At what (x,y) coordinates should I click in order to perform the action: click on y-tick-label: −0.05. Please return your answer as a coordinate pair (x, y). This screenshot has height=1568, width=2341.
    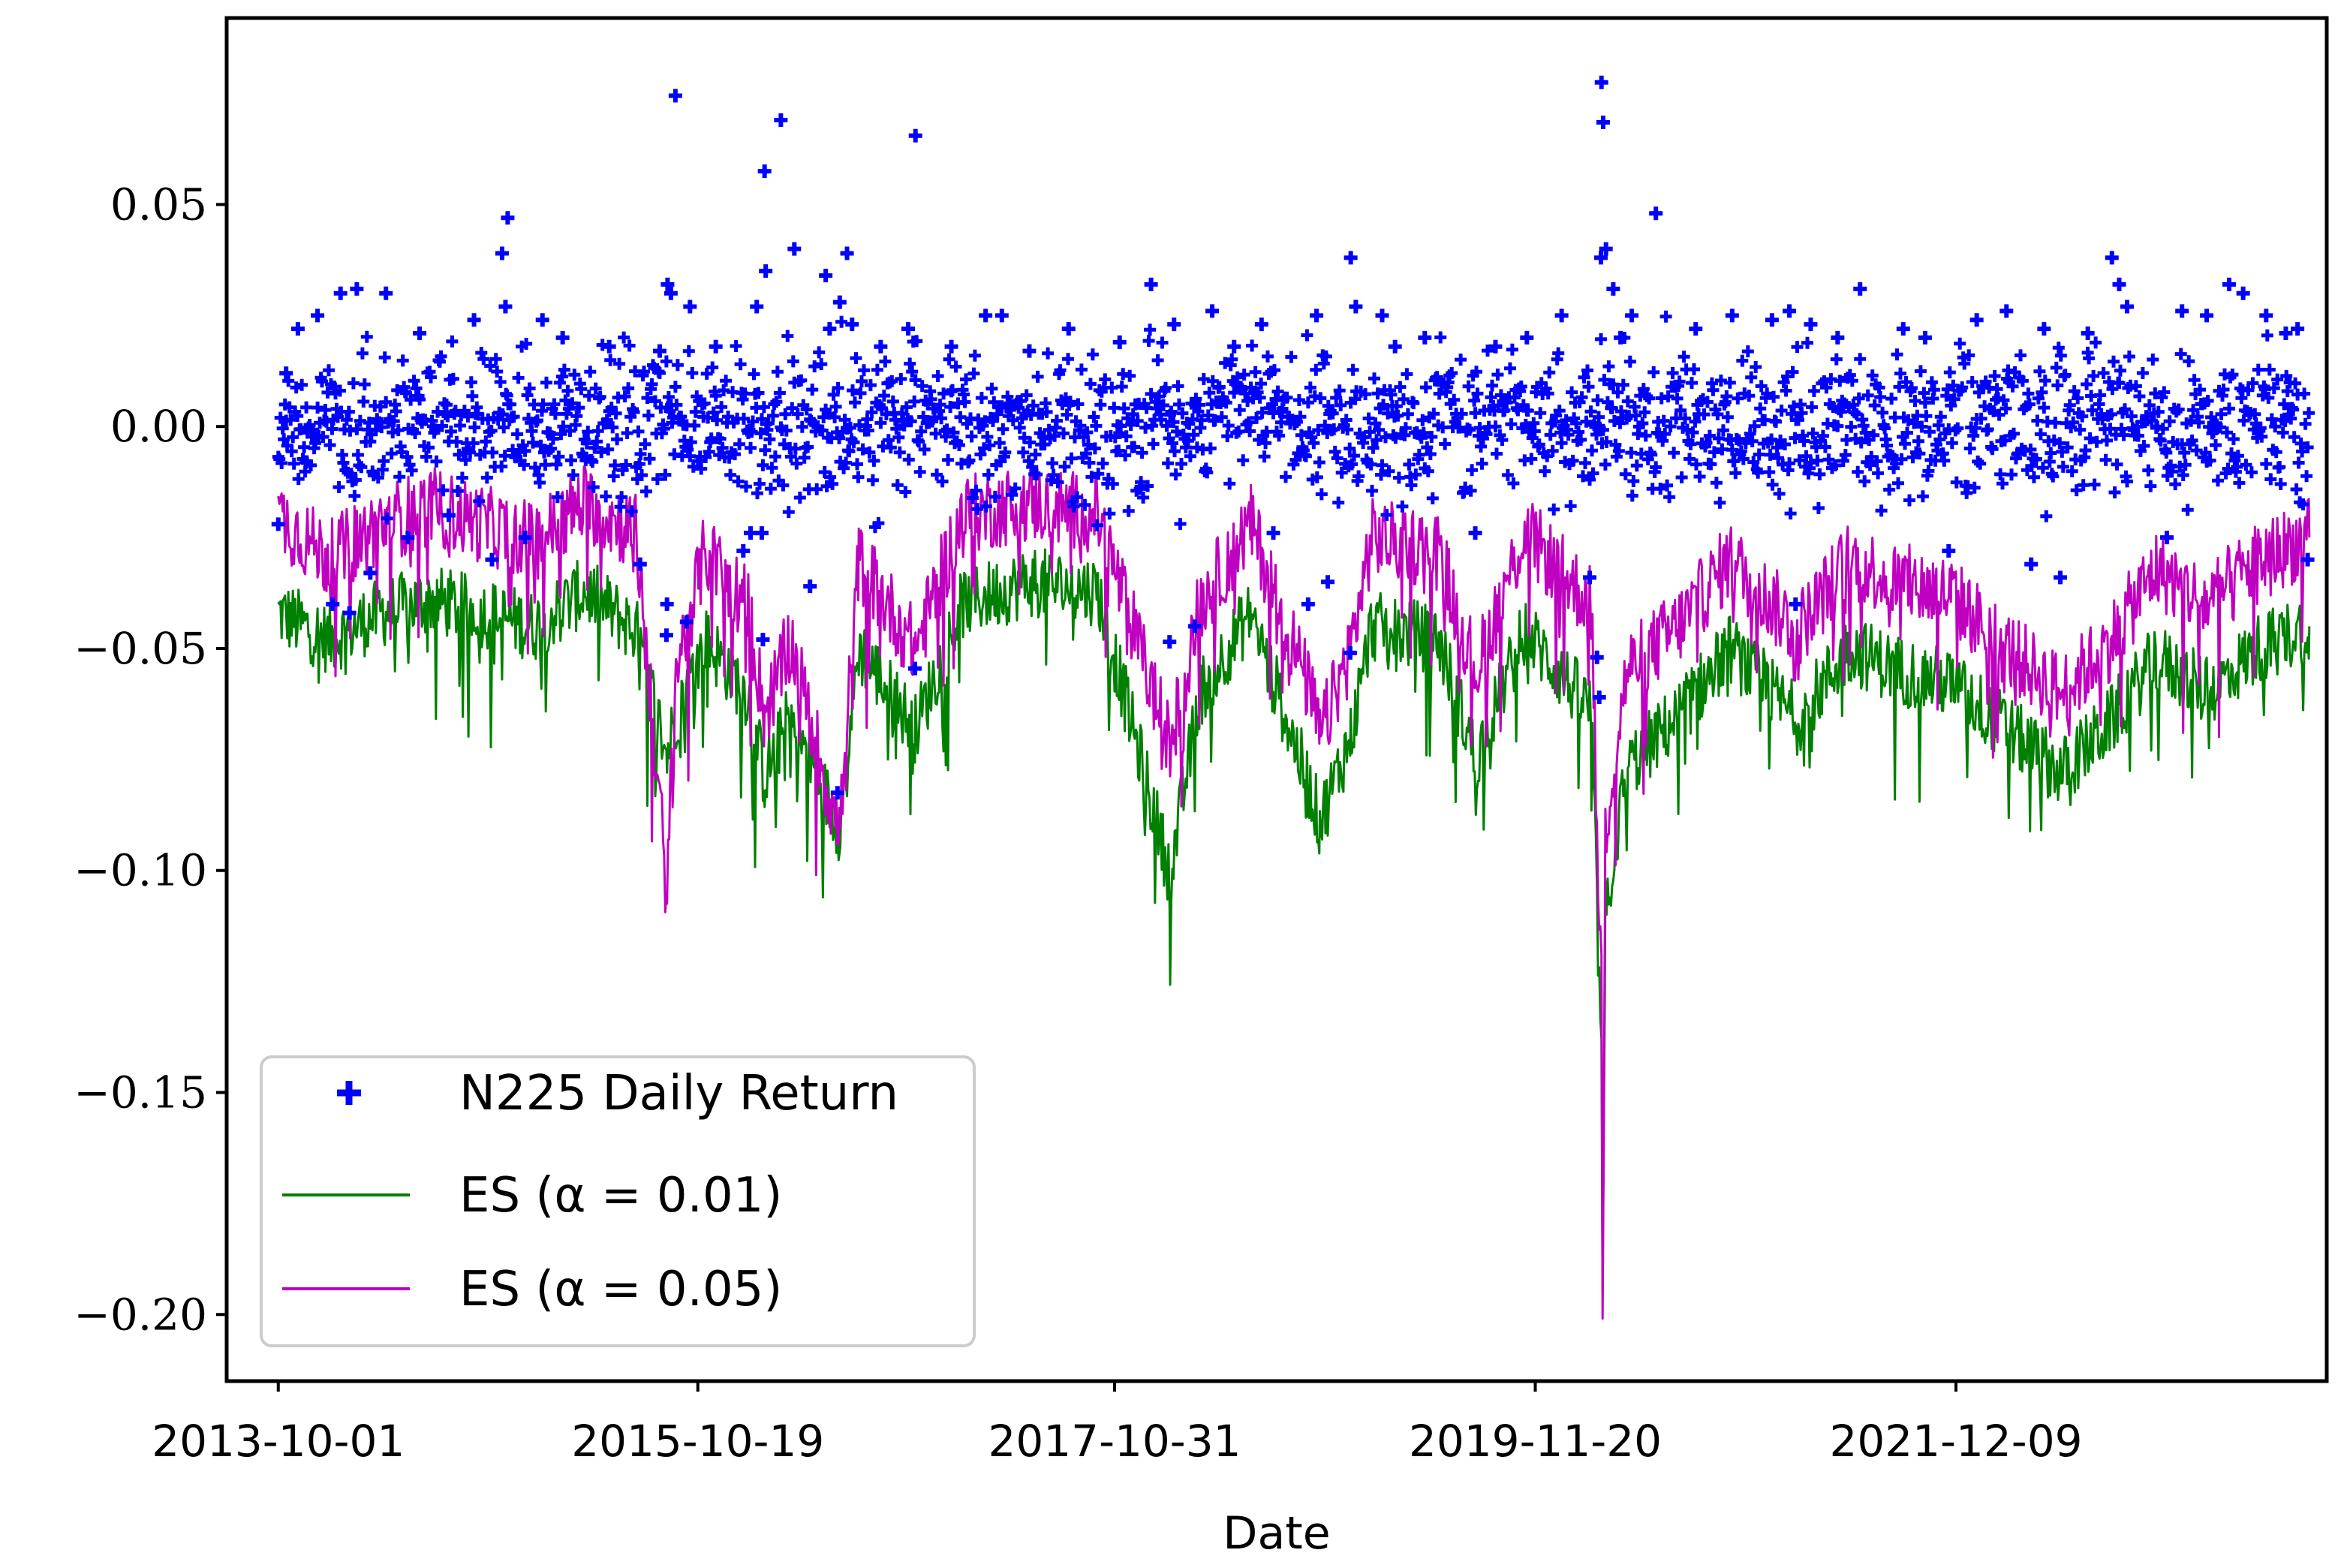
    Looking at the image, I should click on (140, 648).